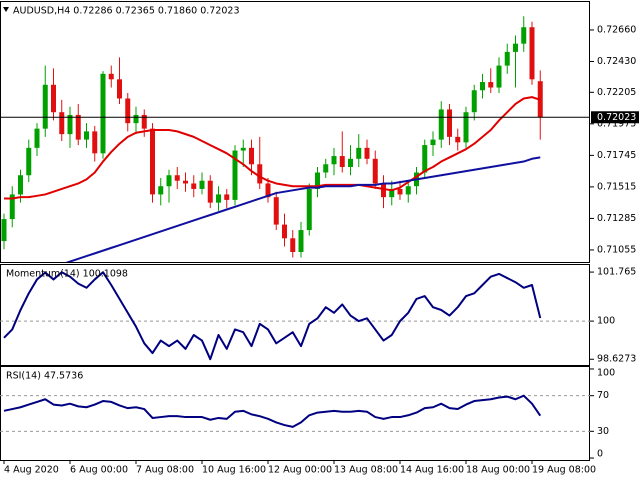 The image size is (640, 480). Describe the element at coordinates (616, 249) in the screenshot. I see `y-tick-label: 0.71055` at that location.